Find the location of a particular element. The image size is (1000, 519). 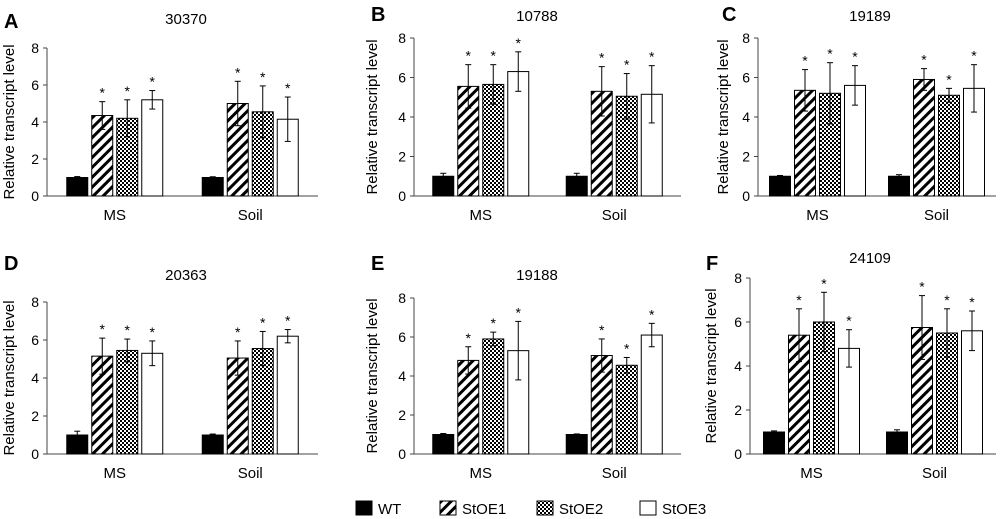

legend-label: StOE1 is located at coordinates (484, 509).